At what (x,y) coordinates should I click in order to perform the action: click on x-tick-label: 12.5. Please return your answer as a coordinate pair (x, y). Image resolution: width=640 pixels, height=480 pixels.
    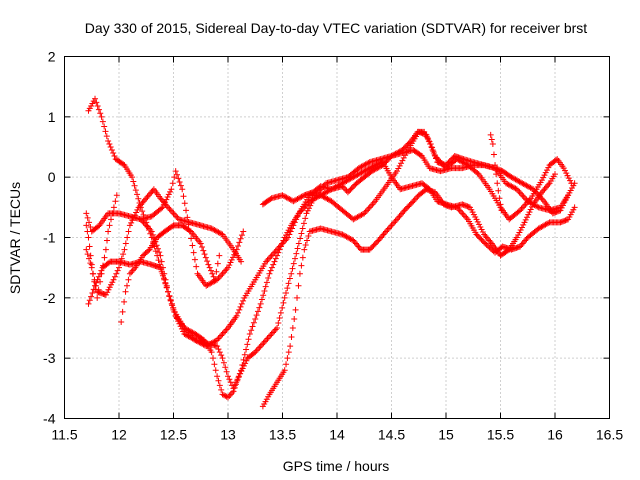
    Looking at the image, I should click on (173, 435).